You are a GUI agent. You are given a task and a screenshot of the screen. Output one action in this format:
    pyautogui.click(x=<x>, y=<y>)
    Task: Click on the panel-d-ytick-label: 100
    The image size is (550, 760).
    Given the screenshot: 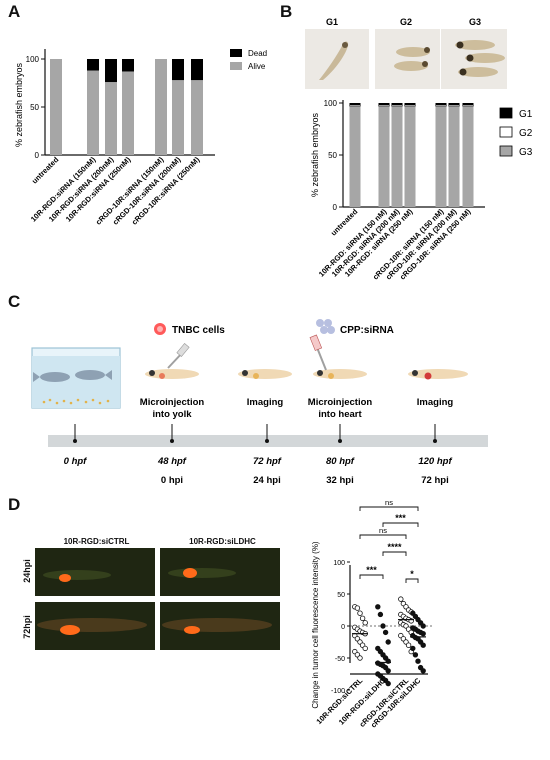 What is the action you would take?
    pyautogui.click(x=339, y=563)
    